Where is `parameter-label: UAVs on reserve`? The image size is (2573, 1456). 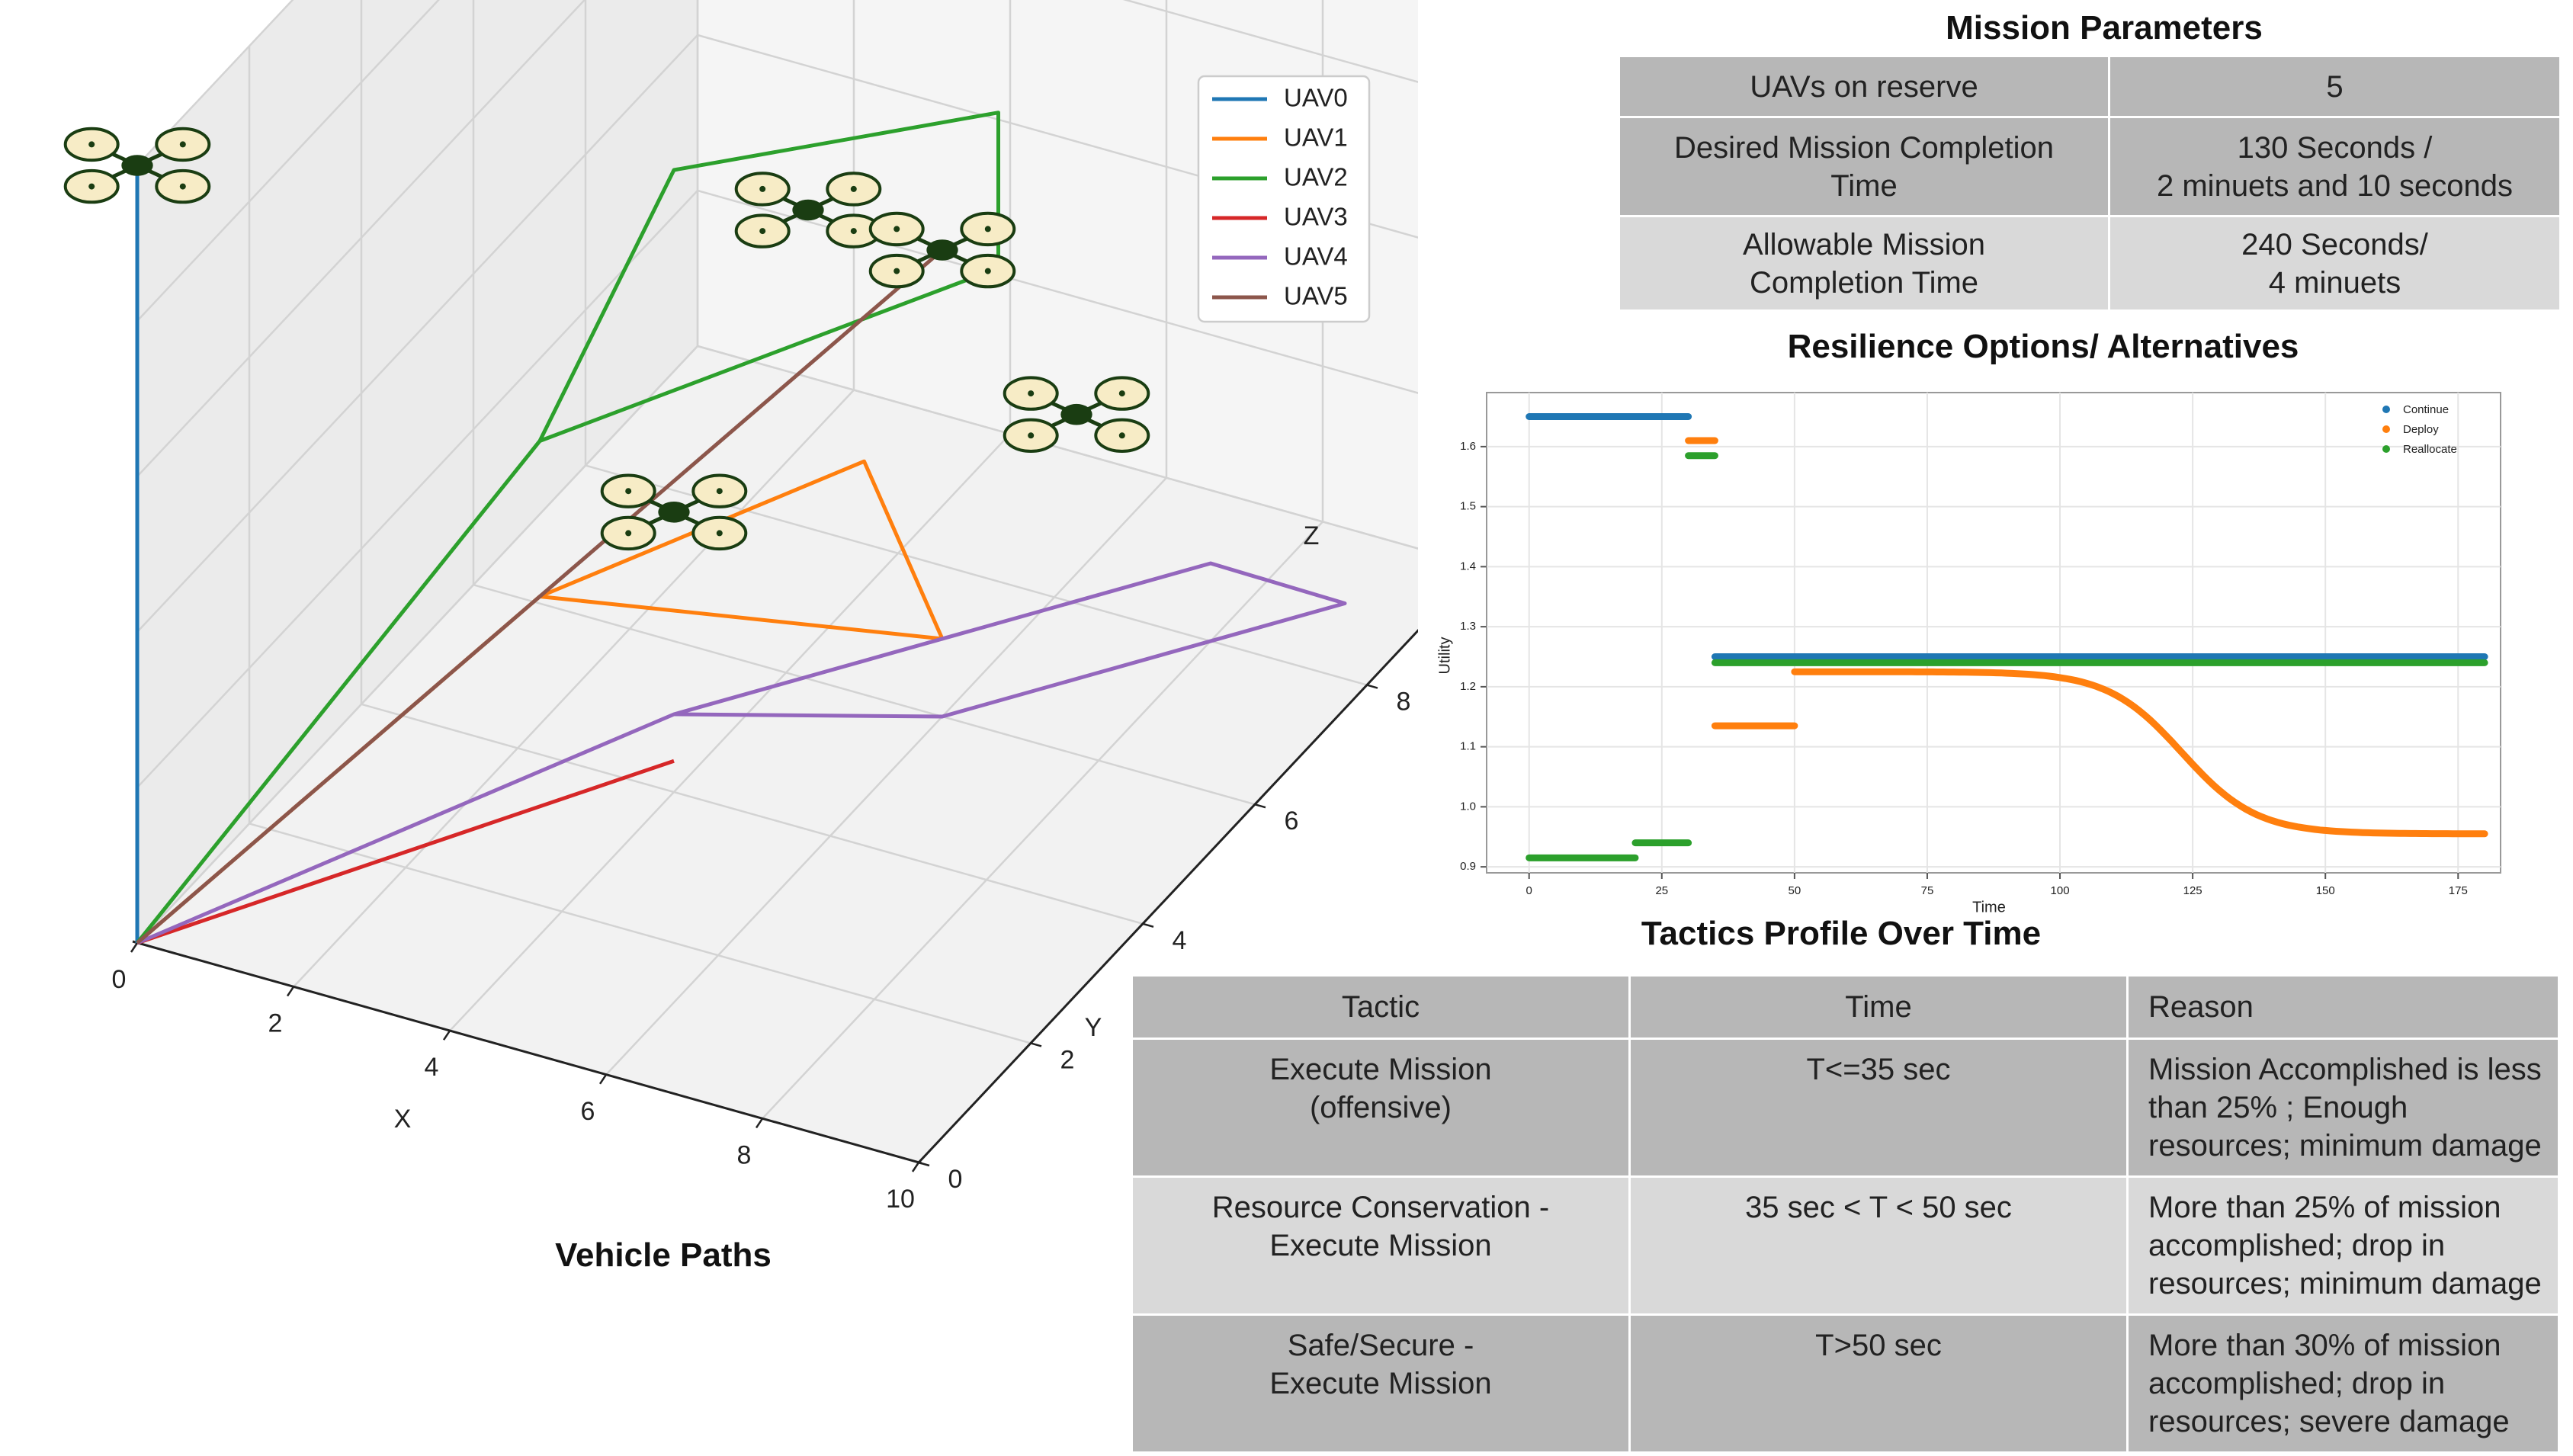 parameter-label: UAVs on reserve is located at coordinates (1864, 86).